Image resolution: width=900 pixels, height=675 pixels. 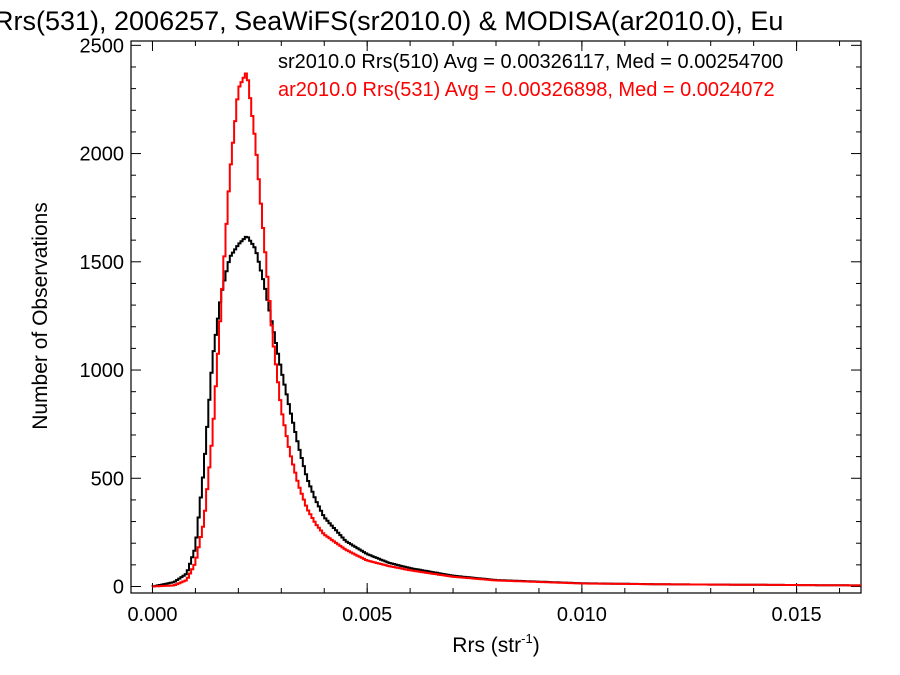 I want to click on x-tick-label: 0.010, so click(x=582, y=615).